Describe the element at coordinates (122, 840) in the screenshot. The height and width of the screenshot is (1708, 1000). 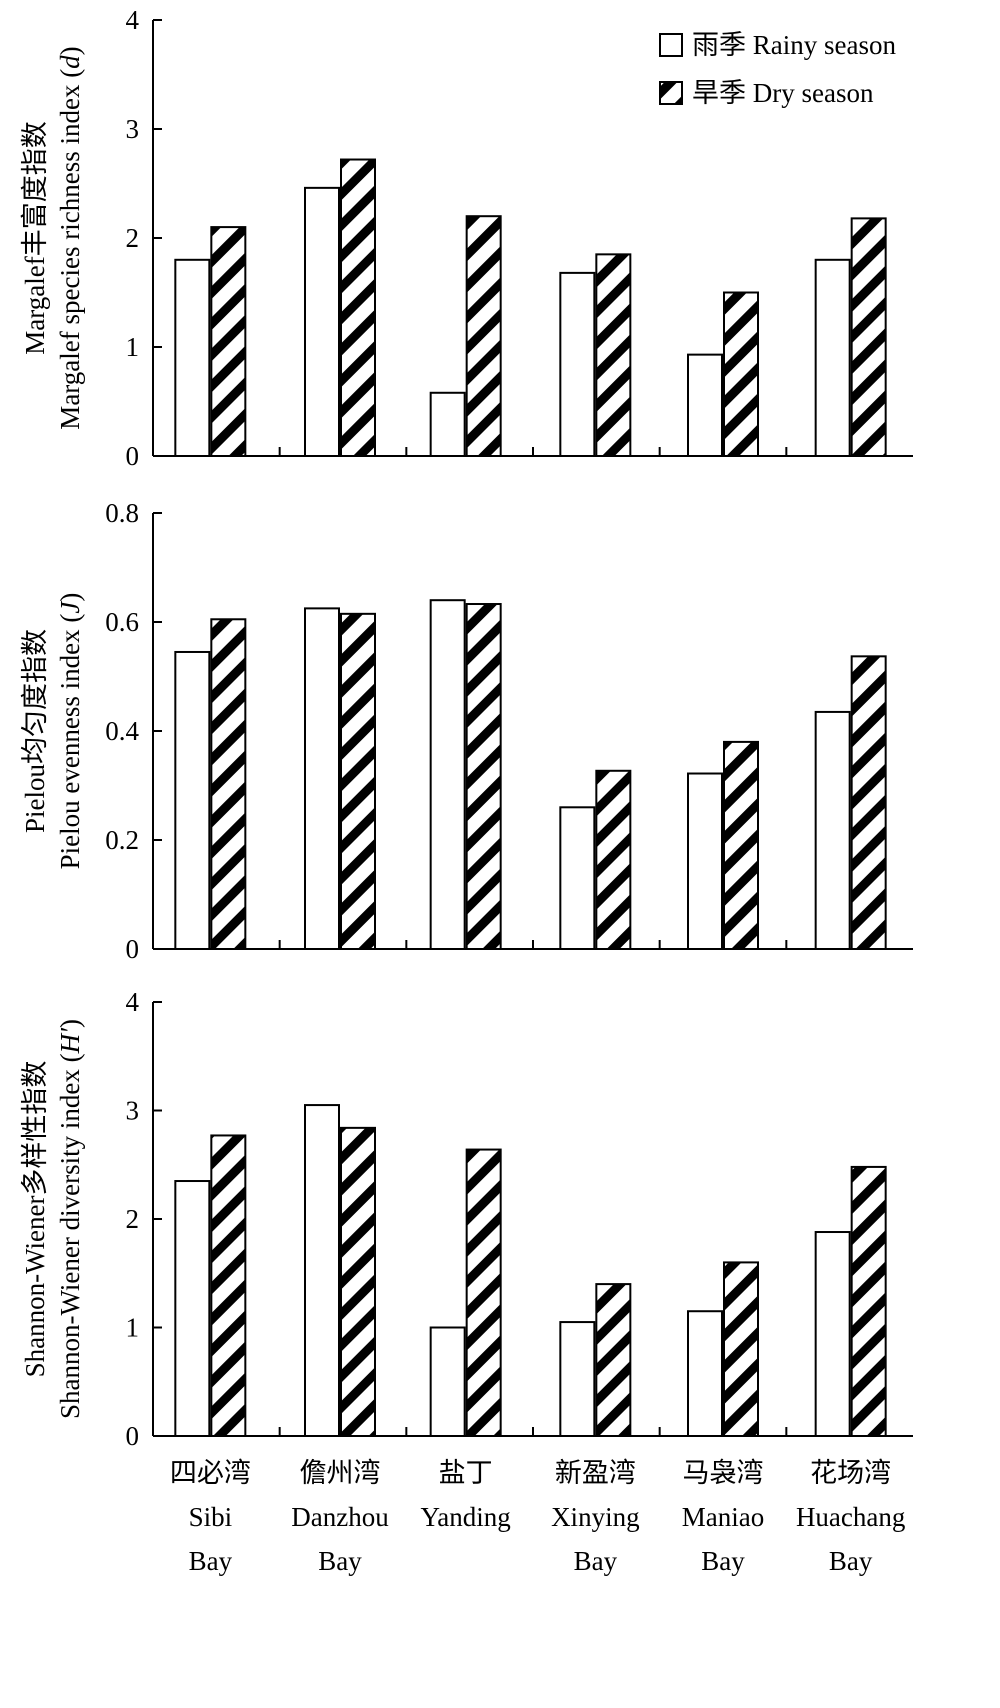
I see `y-tick-label: 0.2` at that location.